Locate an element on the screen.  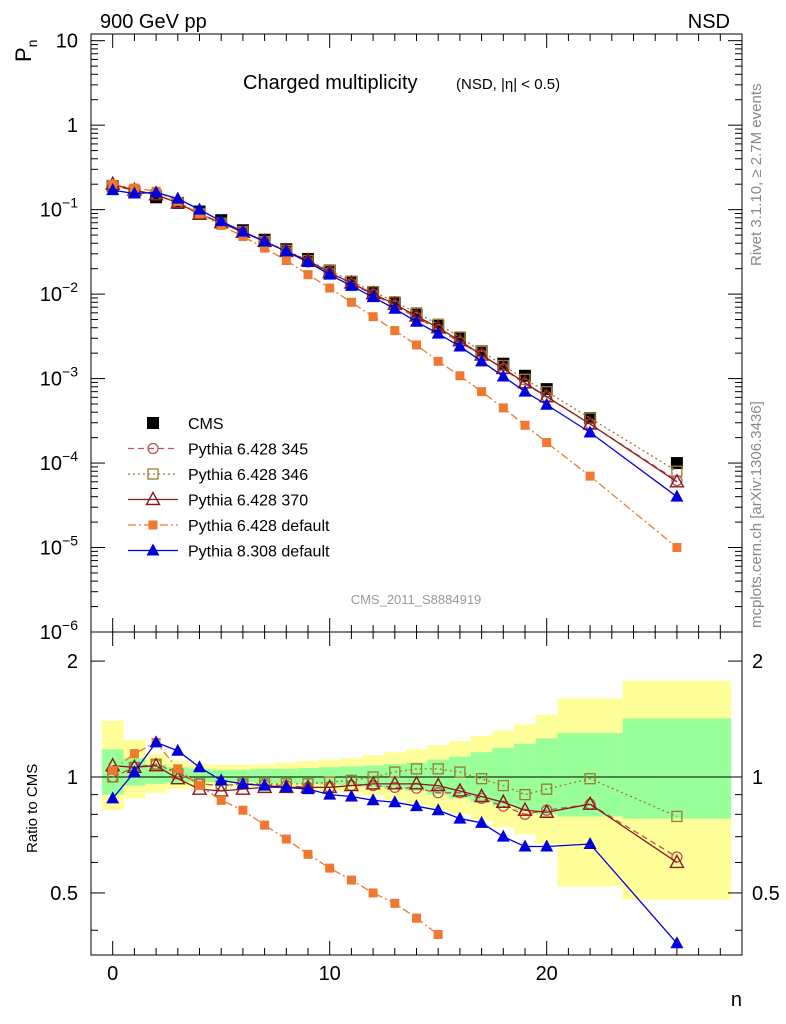
legend-entry-pythia-6-428-346: Pythia 6.428 346 is located at coordinates (218, 475).